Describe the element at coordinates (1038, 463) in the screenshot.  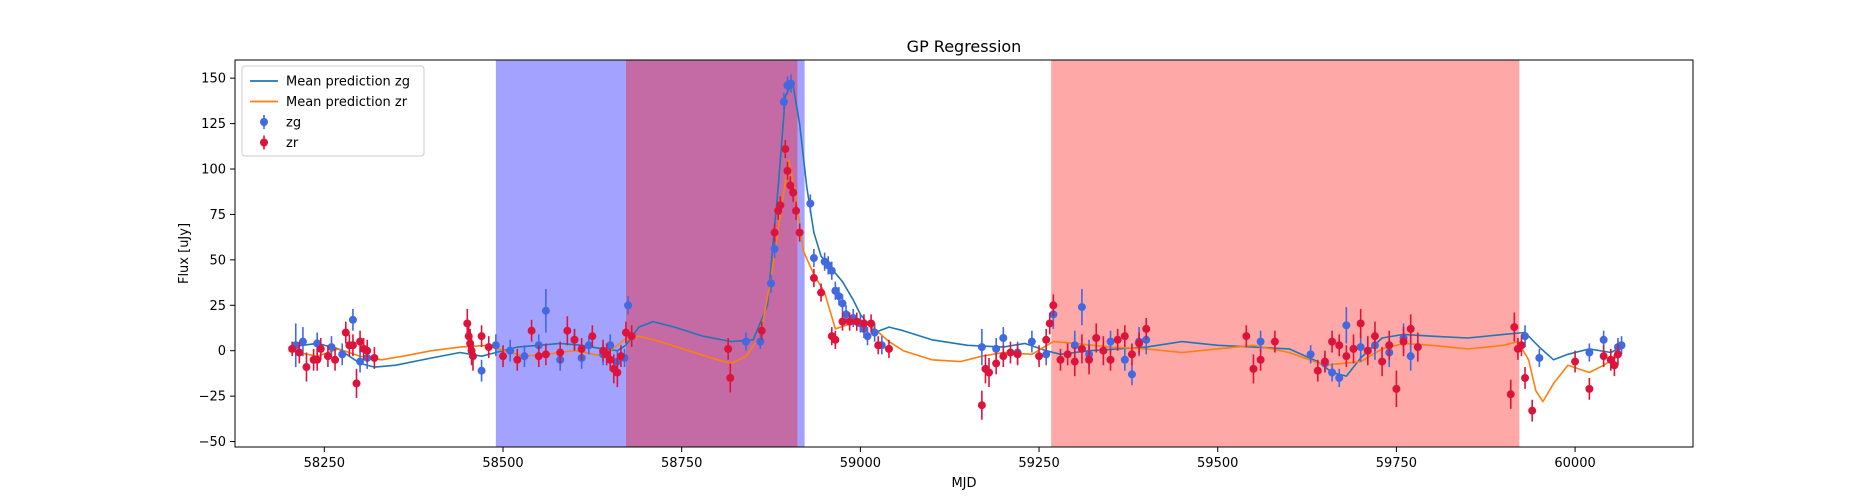
I see `x-tick-label: 59250` at that location.